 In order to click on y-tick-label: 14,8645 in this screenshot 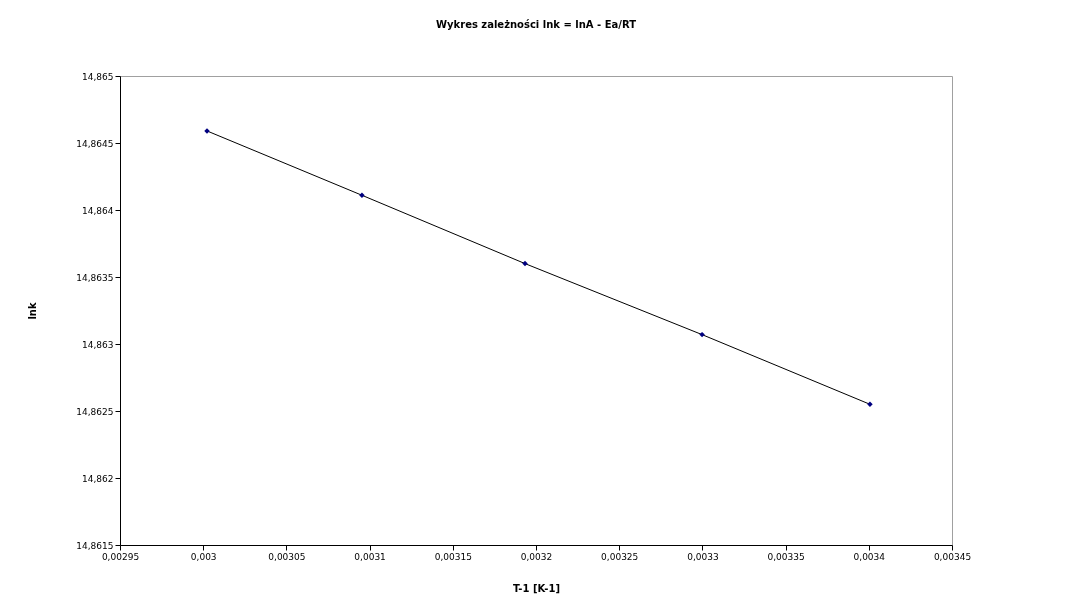, I will do `click(95, 143)`.